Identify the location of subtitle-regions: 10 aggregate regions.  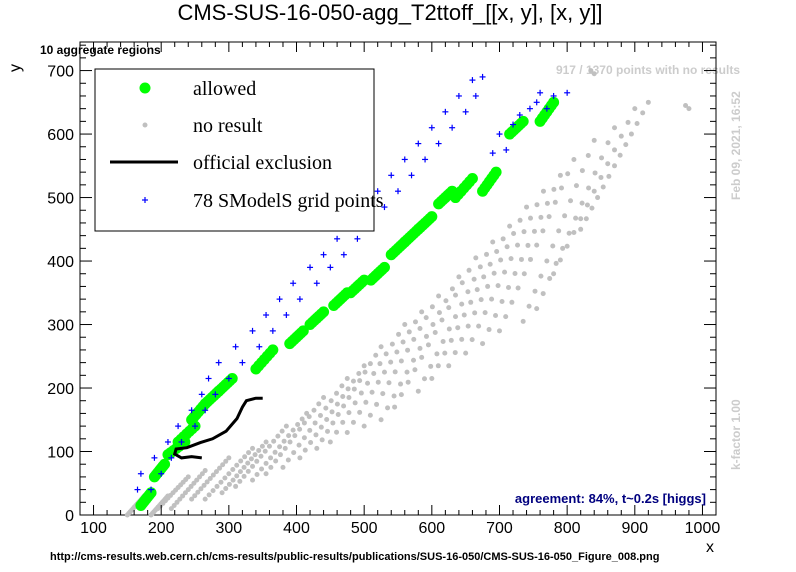
(100, 50).